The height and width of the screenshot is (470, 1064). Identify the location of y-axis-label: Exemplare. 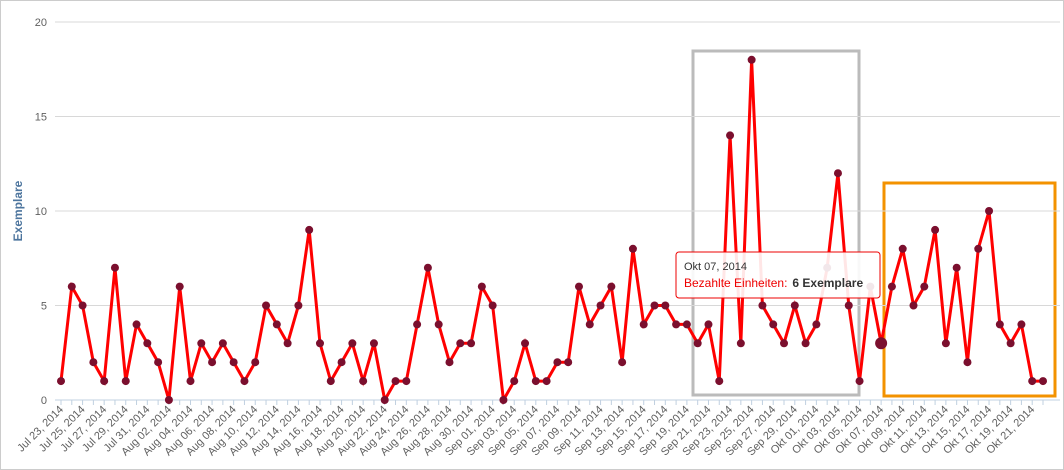
(18, 210).